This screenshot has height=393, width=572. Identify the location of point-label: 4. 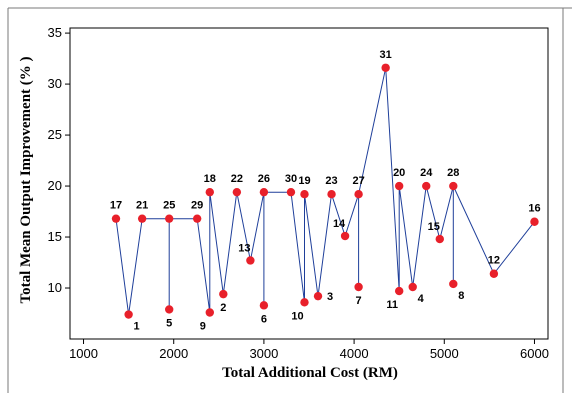
(421, 299).